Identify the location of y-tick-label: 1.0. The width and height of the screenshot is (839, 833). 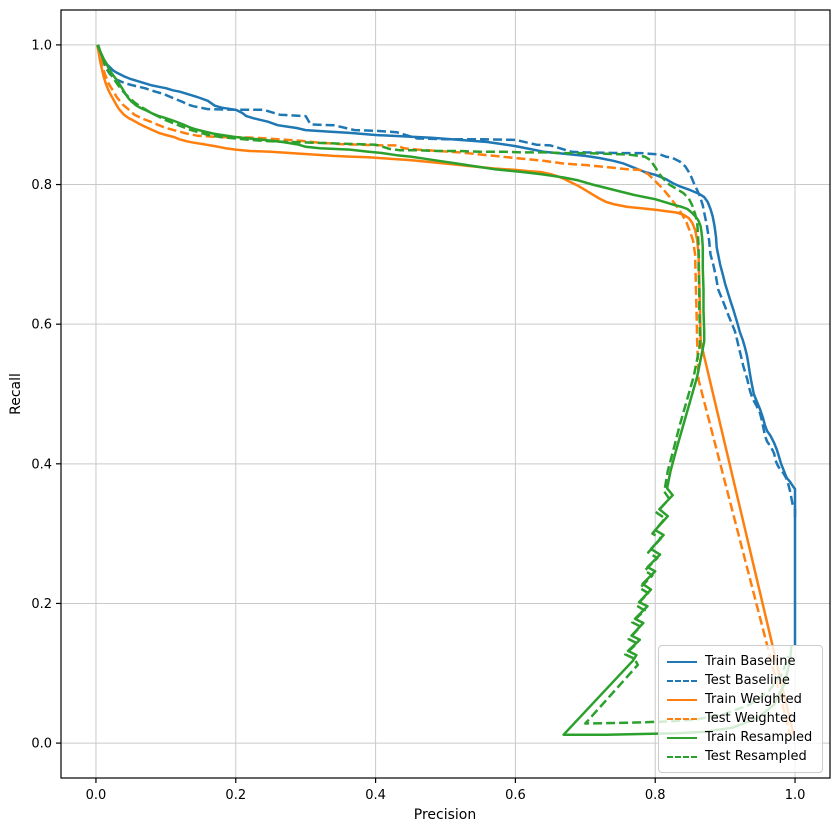
(41, 45).